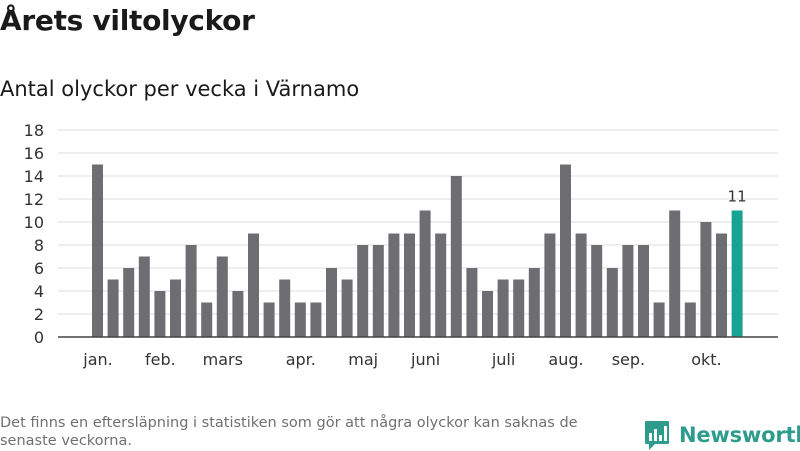  What do you see at coordinates (39, 291) in the screenshot?
I see `y-tick-label: 4` at bounding box center [39, 291].